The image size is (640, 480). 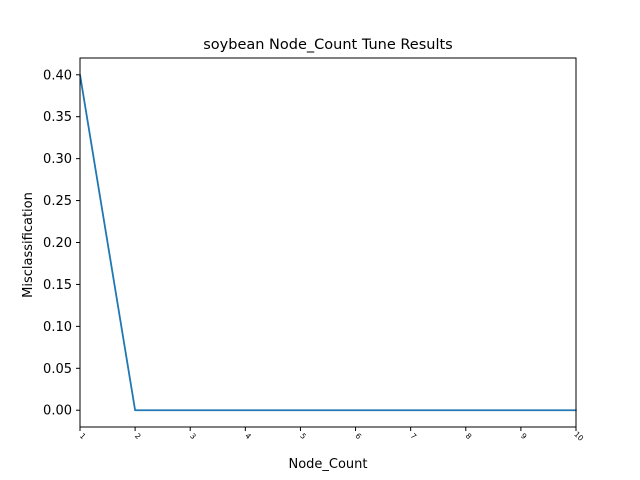 I want to click on x-tick-label: 8, so click(x=469, y=436).